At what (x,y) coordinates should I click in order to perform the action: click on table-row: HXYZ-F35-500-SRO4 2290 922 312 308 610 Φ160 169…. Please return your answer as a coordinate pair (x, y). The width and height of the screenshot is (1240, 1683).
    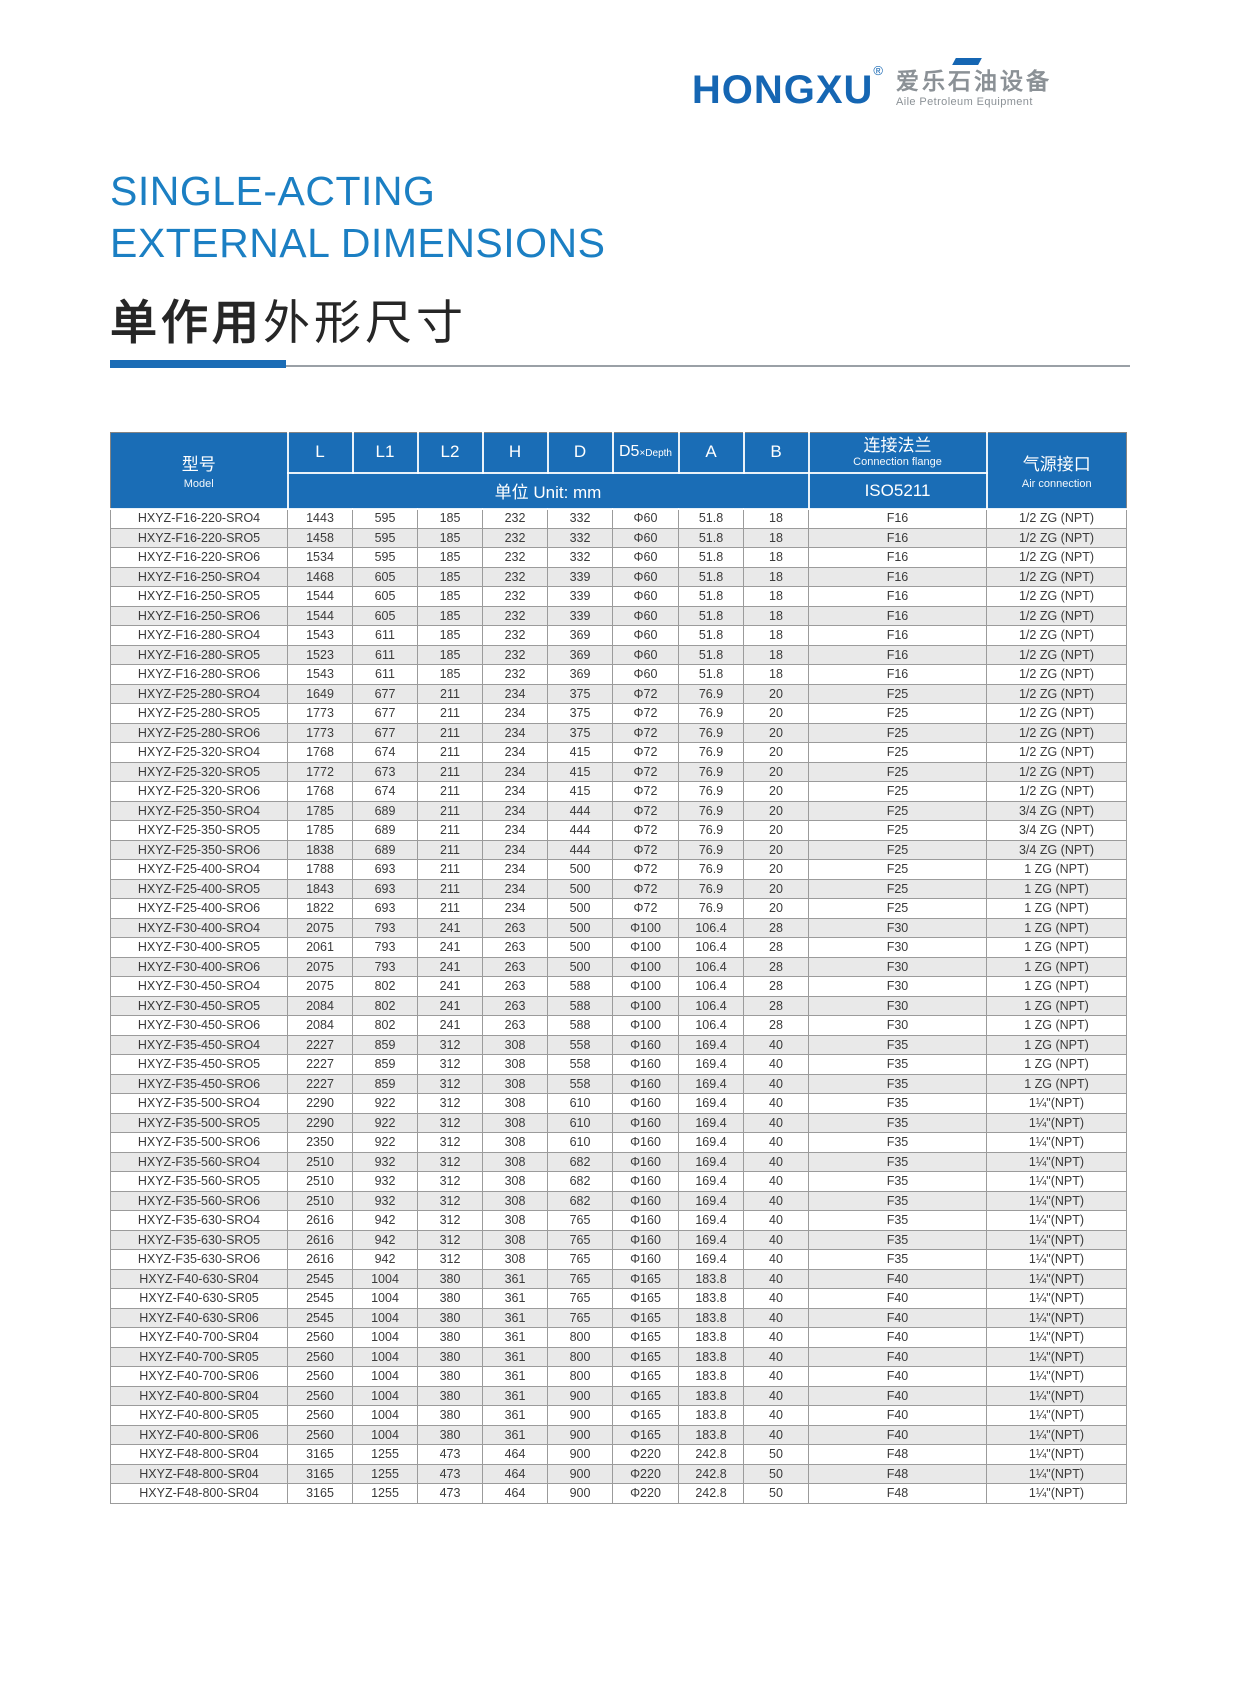
    Looking at the image, I should click on (618, 1103).